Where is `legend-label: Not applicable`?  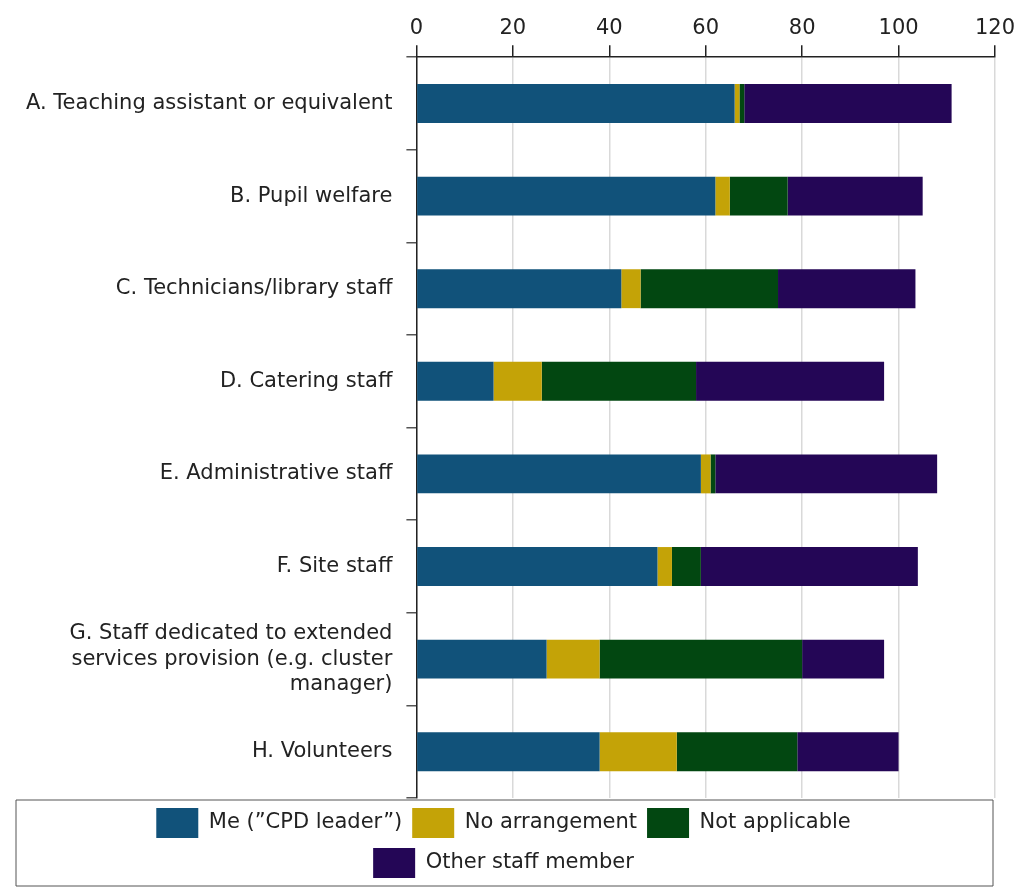 legend-label: Not applicable is located at coordinates (775, 821).